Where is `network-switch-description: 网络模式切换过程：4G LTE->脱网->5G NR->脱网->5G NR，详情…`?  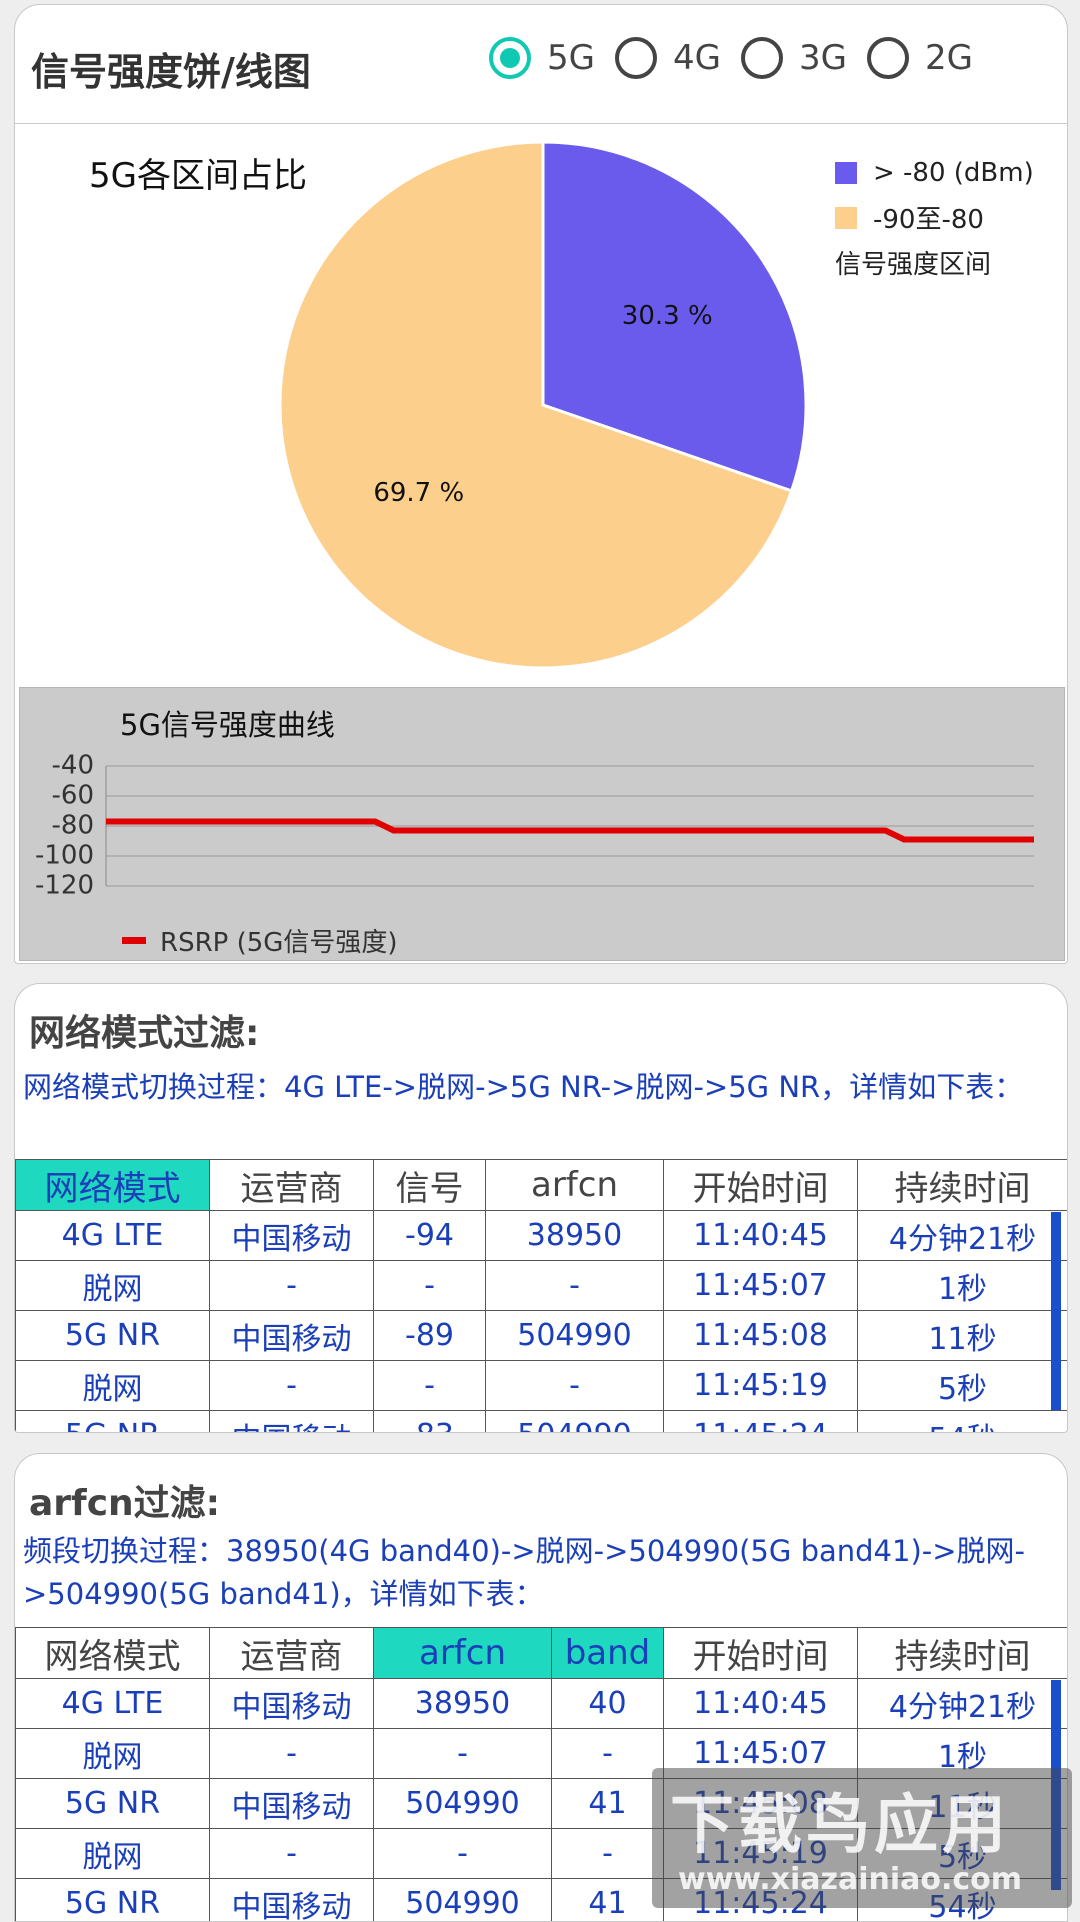
network-switch-description: 网络模式切换过程：4G LTE->脱网->5G NR->脱网->5G NR，详情… is located at coordinates (538, 1087).